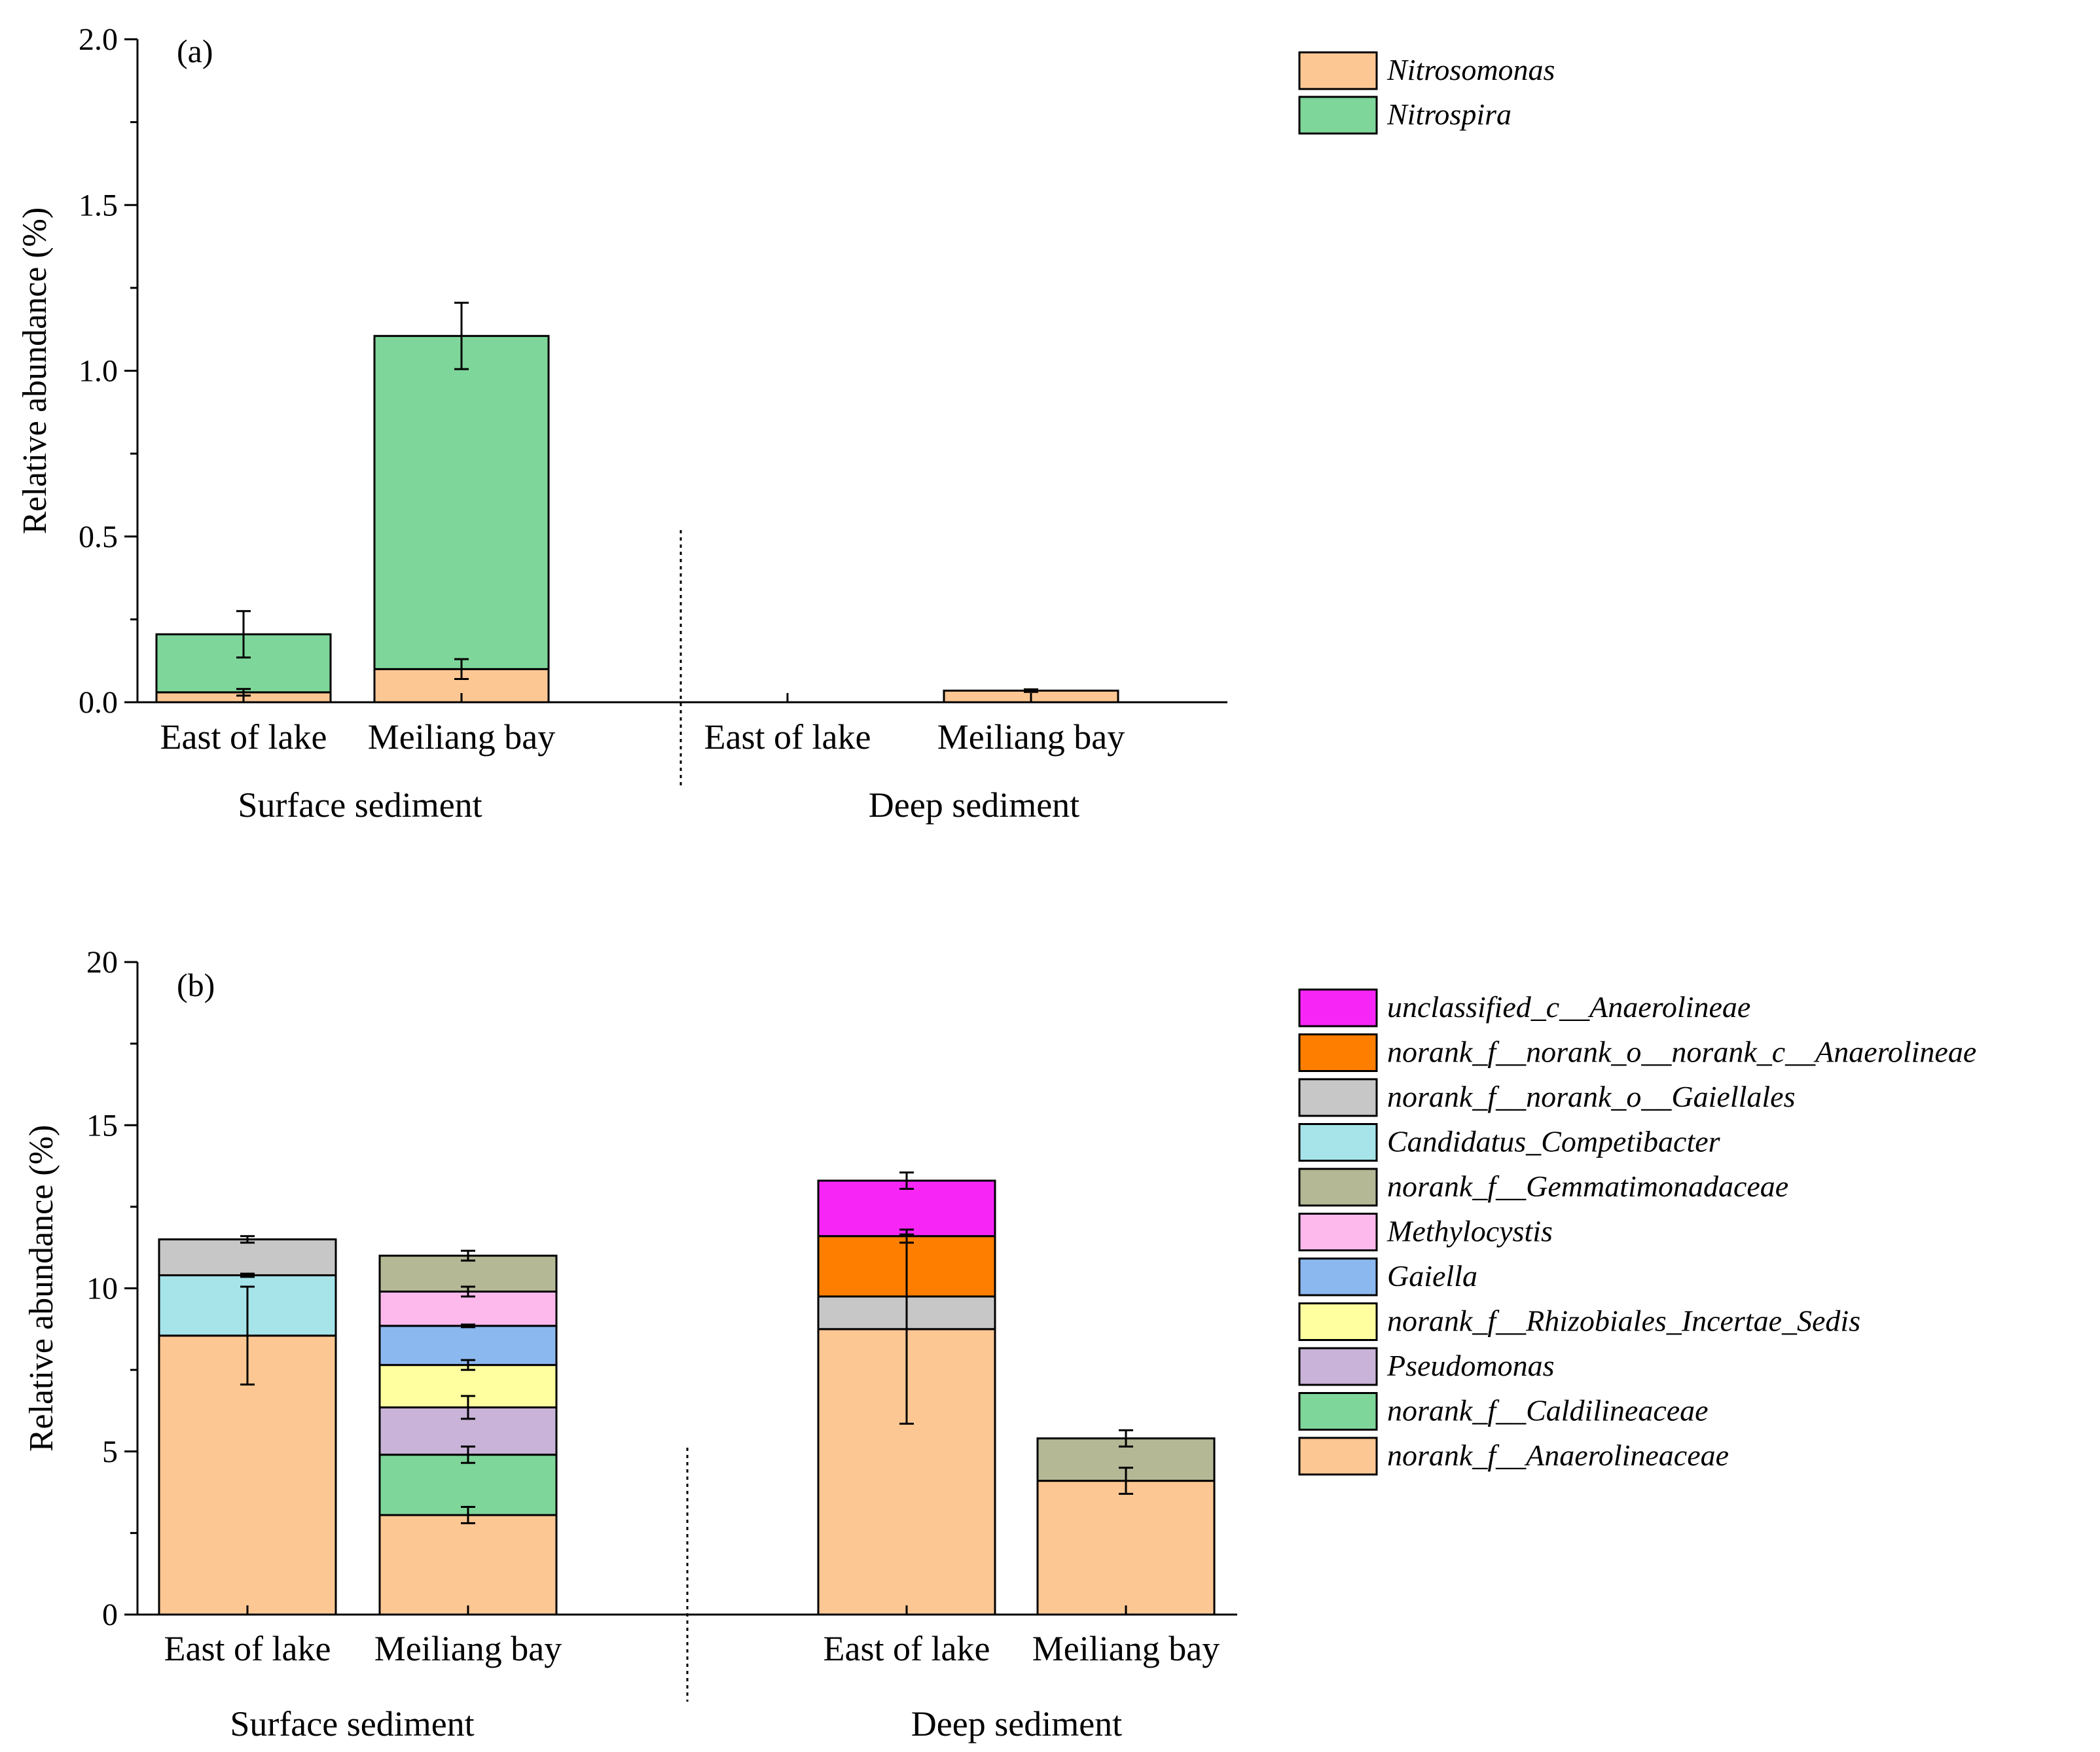 This screenshot has width=2100, height=1752. I want to click on legend-label: norank_f__Gemmatimonadaceae, so click(1587, 1187).